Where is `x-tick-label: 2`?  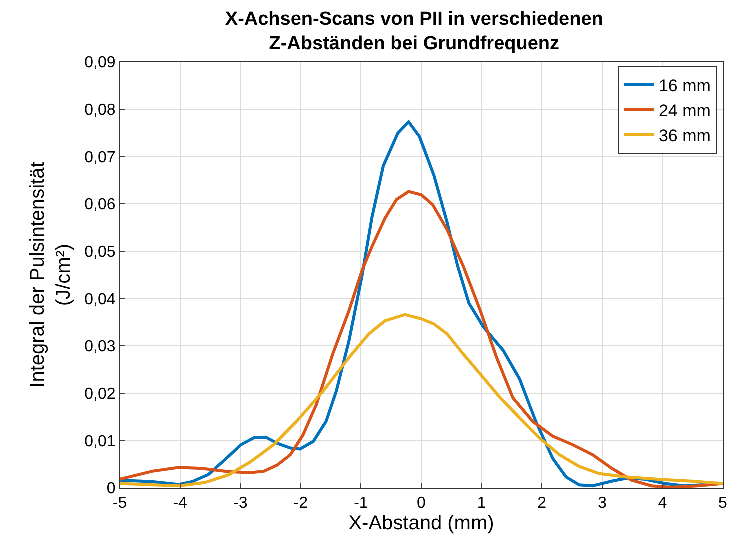
x-tick-label: 2 is located at coordinates (542, 503).